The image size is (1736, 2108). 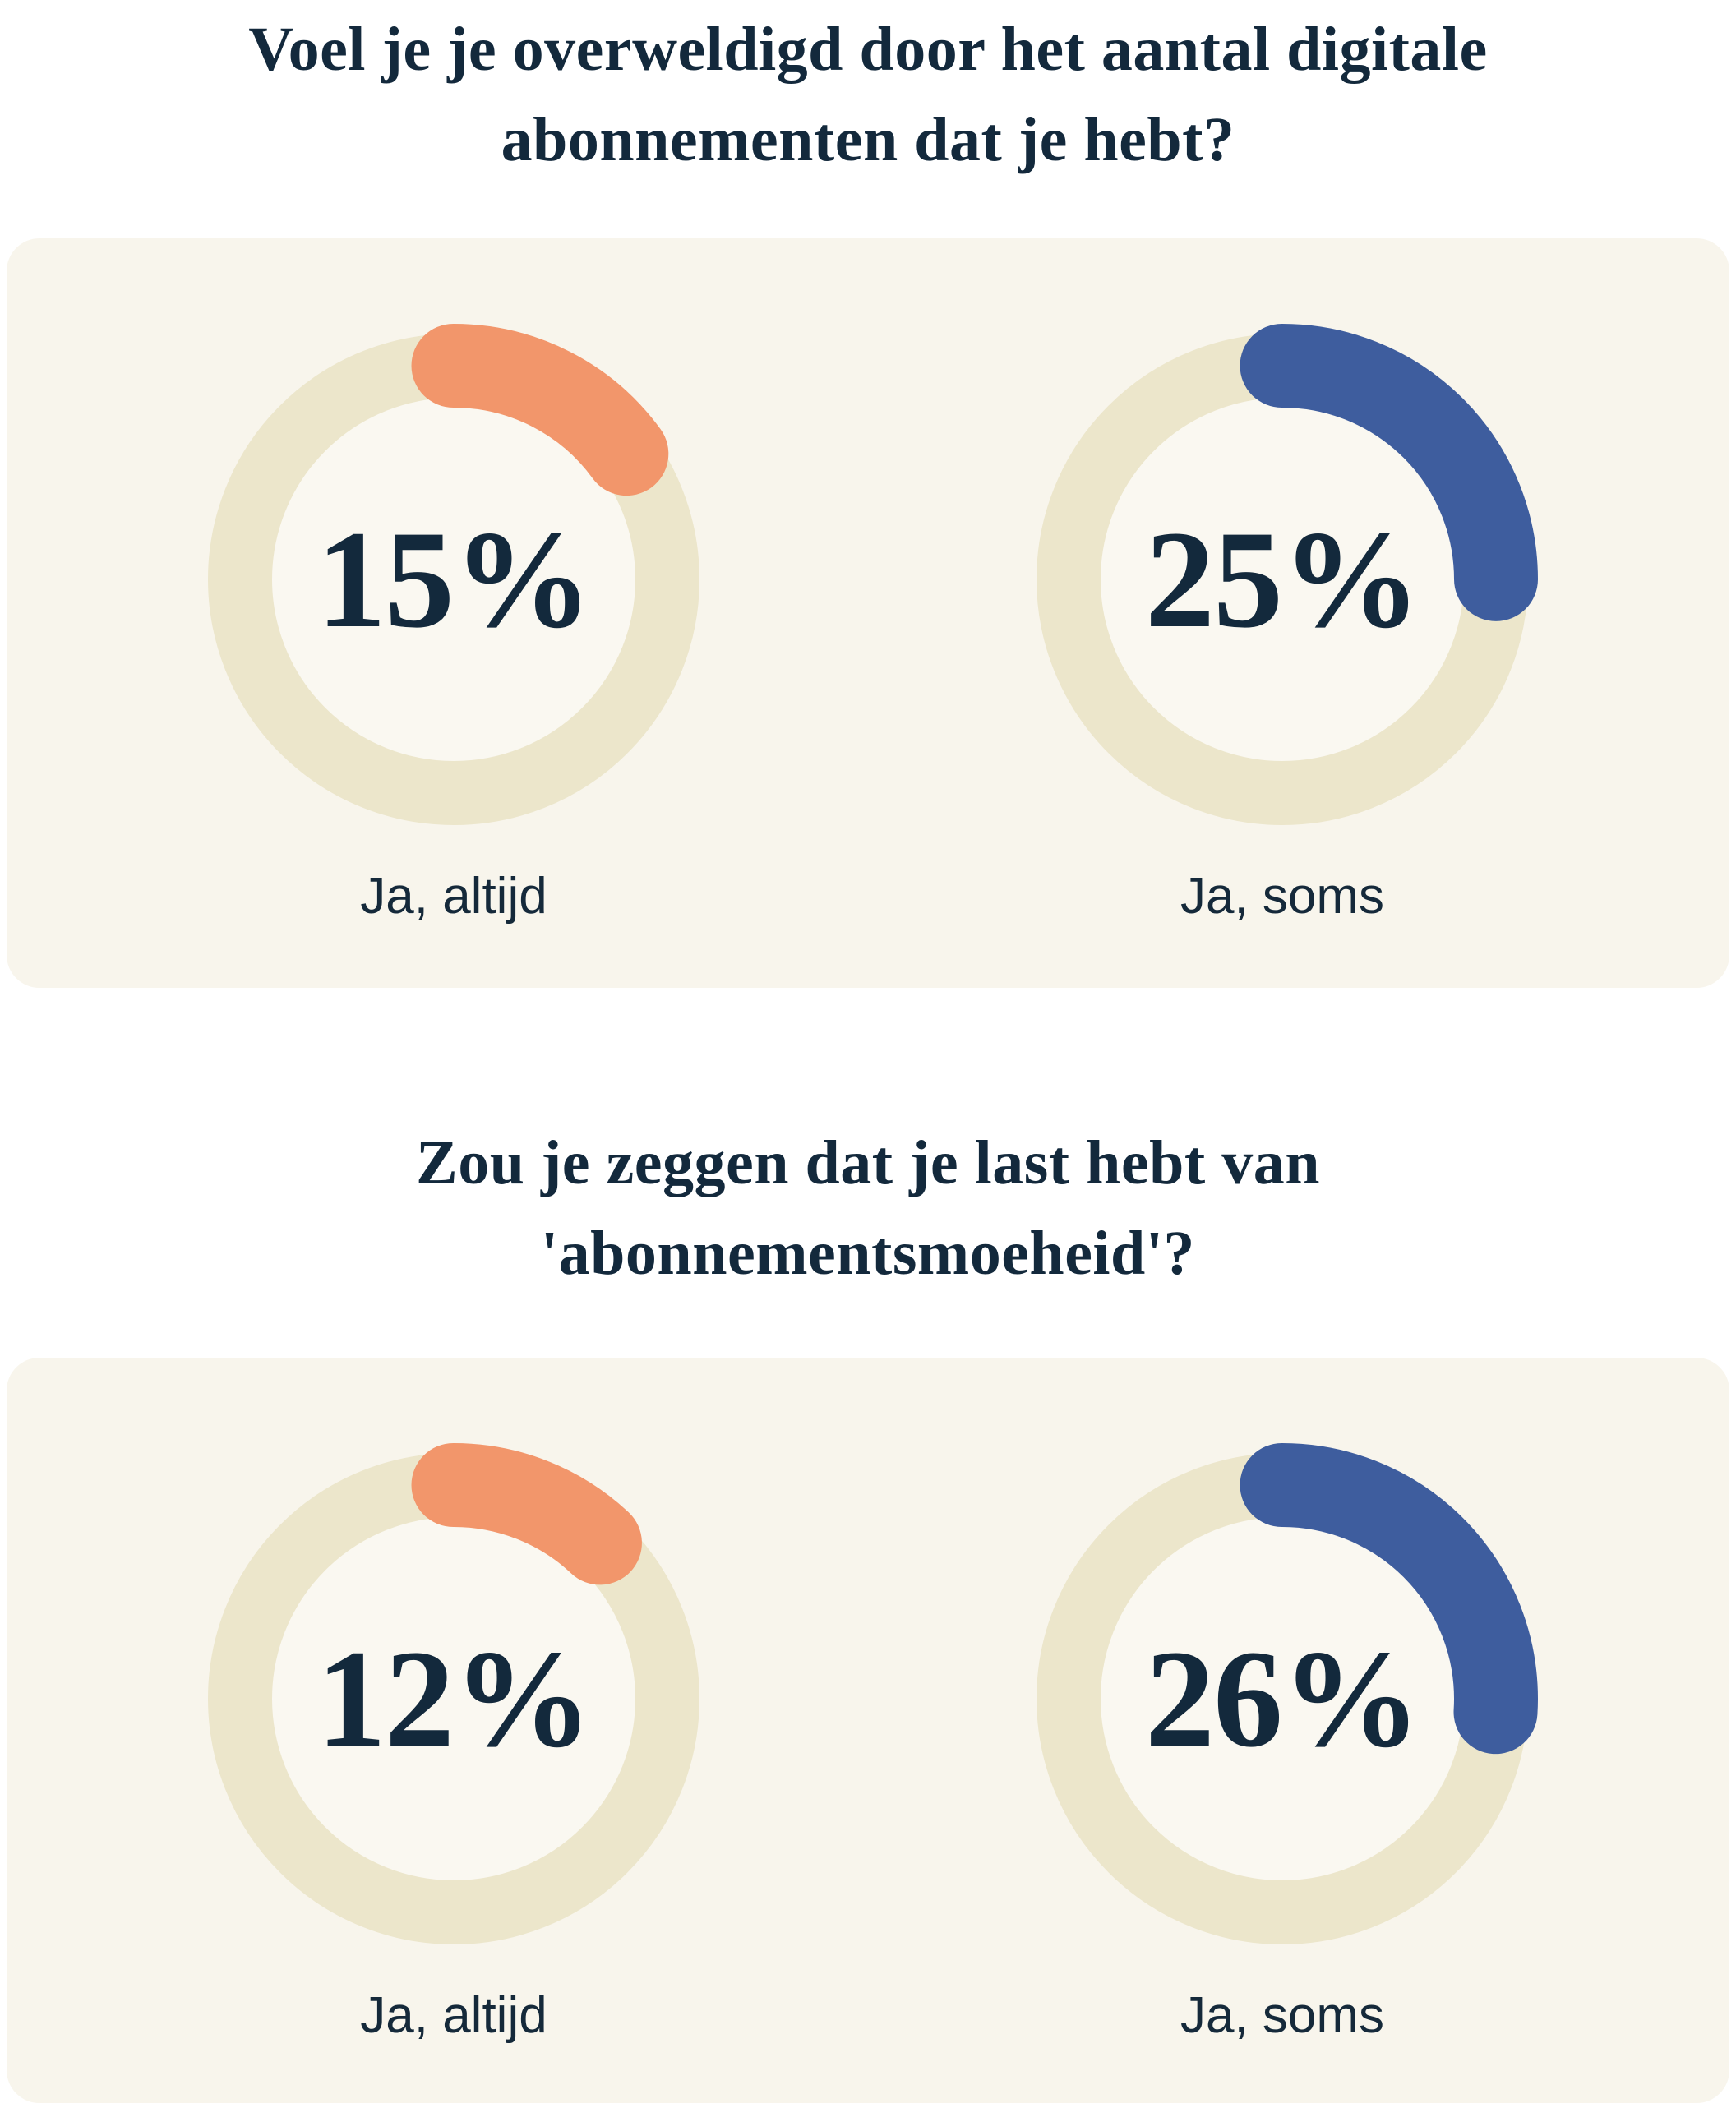 I want to click on percent-value: 25%, so click(x=1283, y=579).